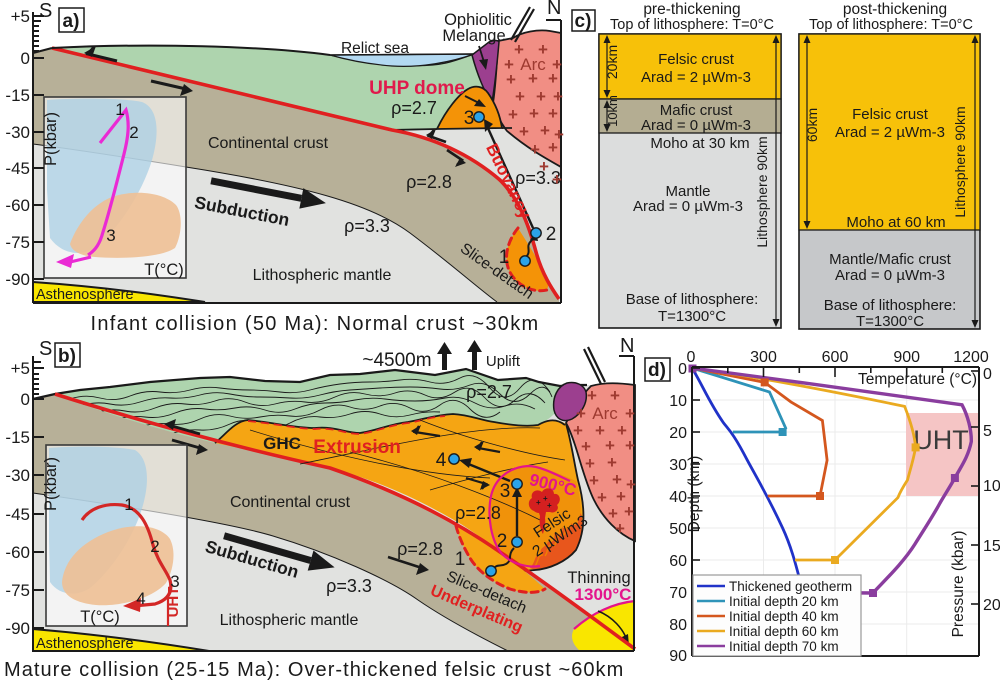 The height and width of the screenshot is (686, 1000). I want to click on svg-text: a), so click(71, 21).